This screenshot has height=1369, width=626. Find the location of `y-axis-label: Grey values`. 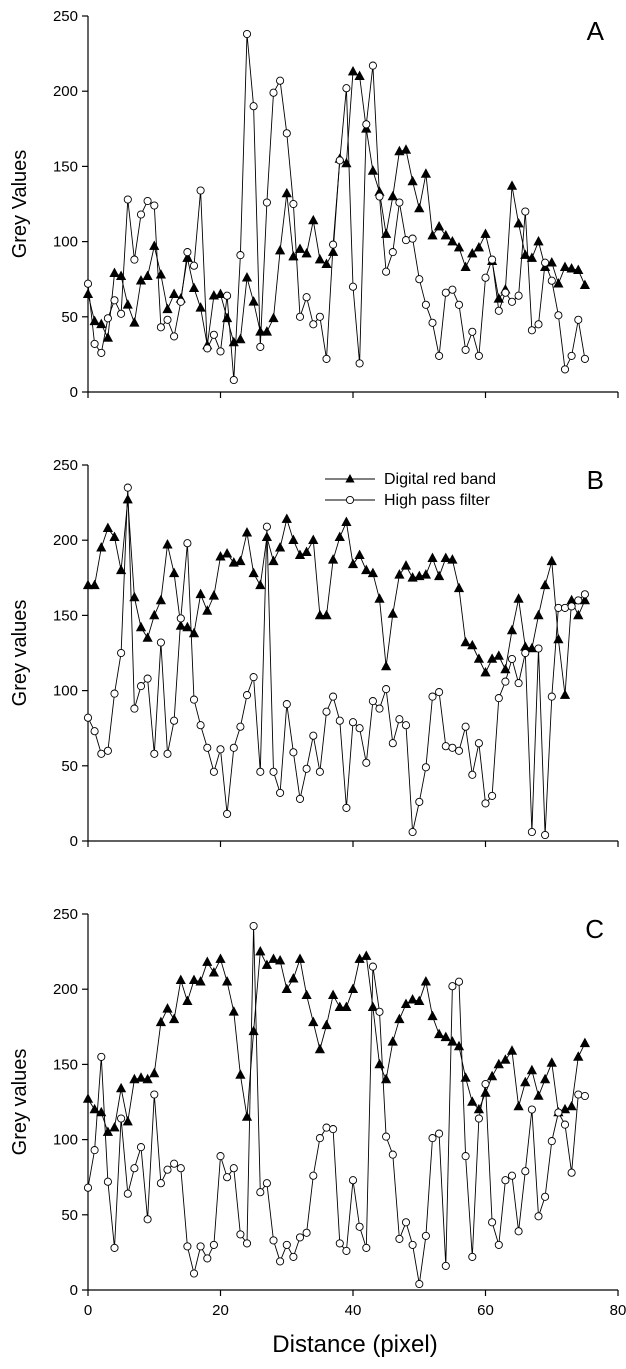

y-axis-label: Grey values is located at coordinates (20, 653).